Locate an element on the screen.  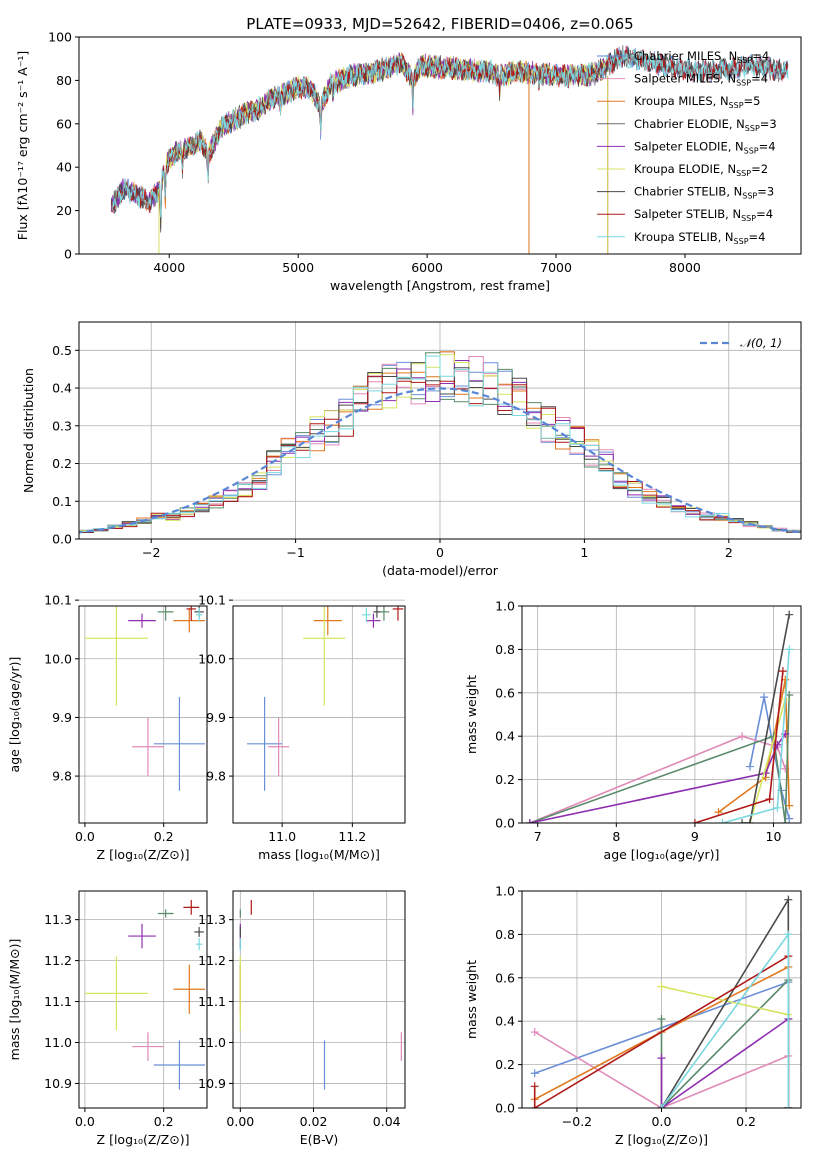
y-tick-label: 0.6 is located at coordinates (505, 977).